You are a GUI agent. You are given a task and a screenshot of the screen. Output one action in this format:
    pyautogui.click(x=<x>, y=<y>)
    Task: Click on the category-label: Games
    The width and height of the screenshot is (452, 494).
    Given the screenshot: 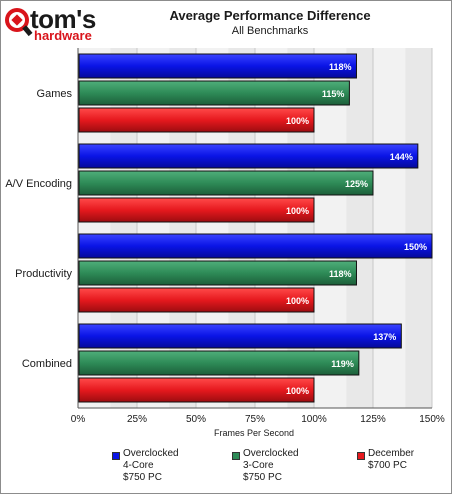 What is the action you would take?
    pyautogui.click(x=55, y=94)
    